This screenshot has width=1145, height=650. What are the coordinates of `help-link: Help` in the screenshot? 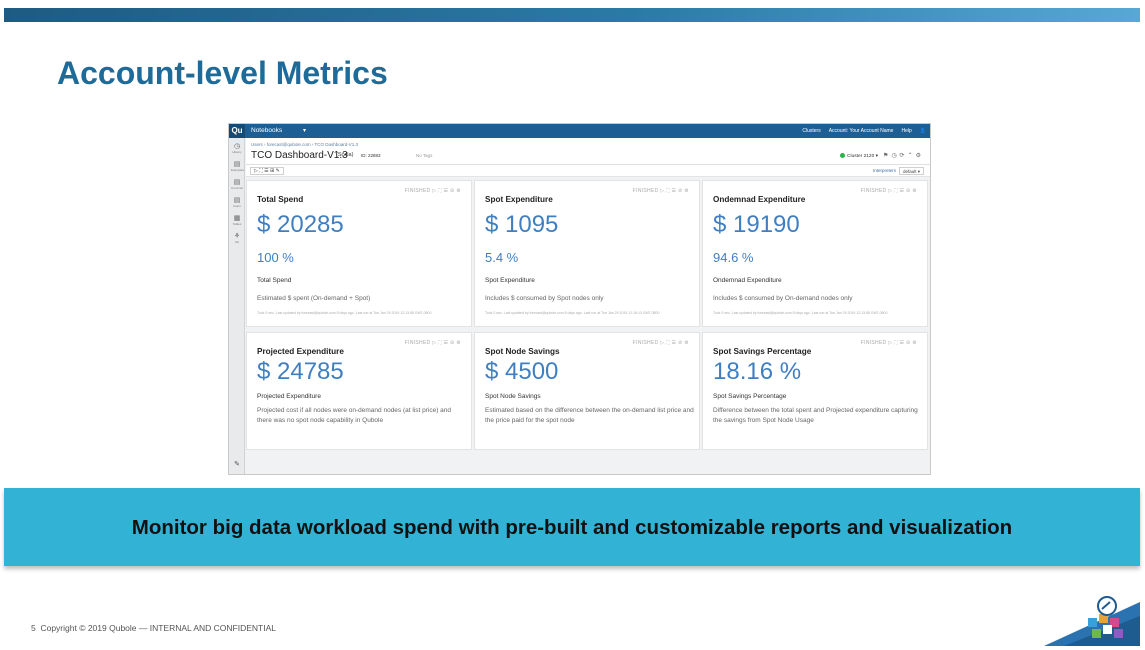 It's located at (906, 131).